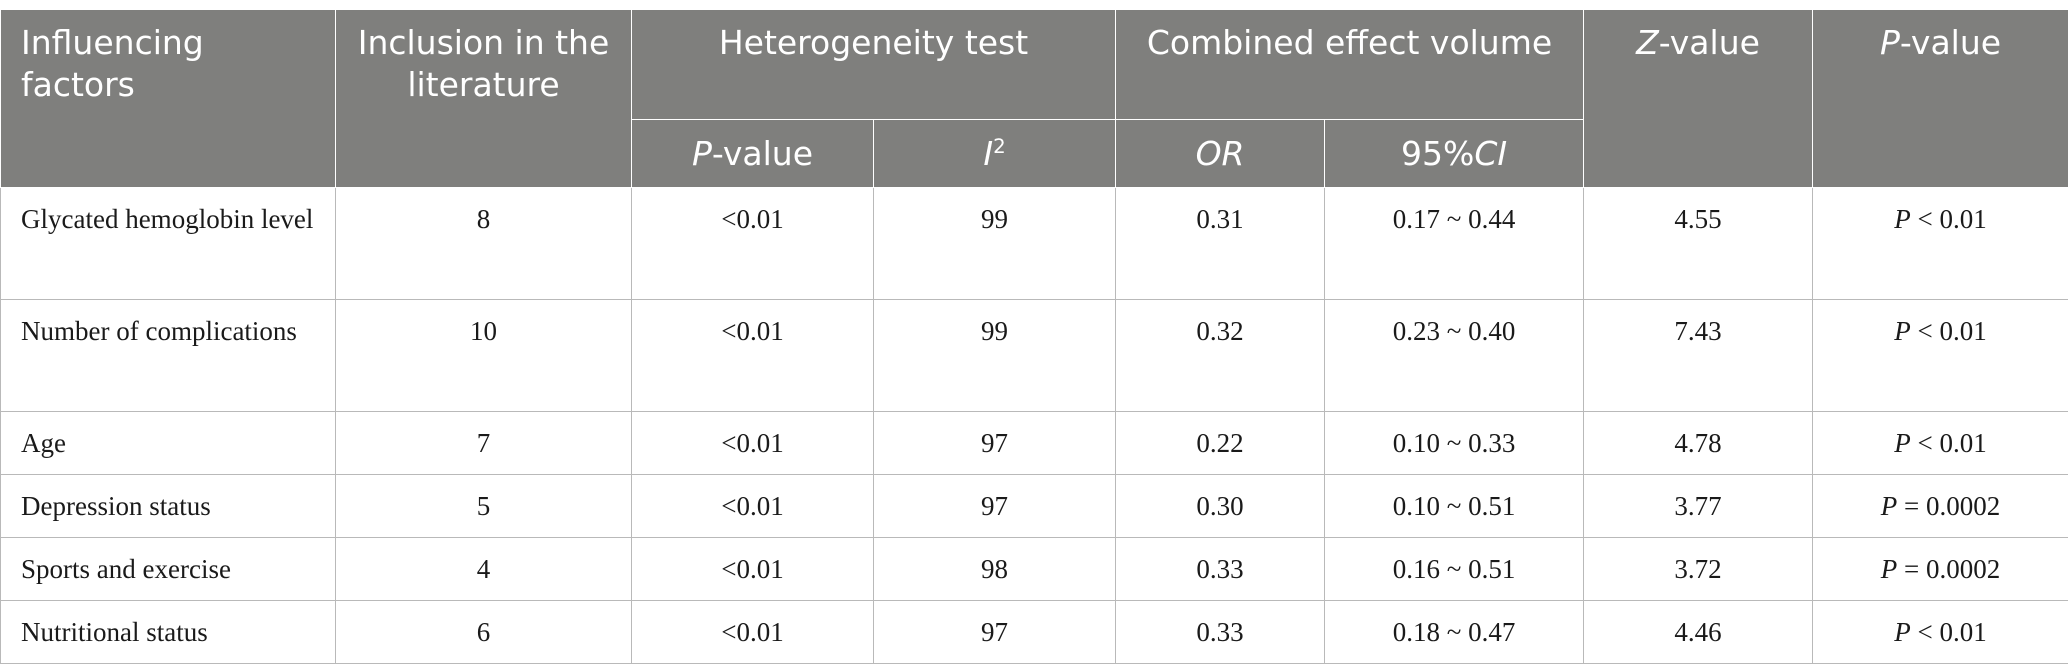 Image resolution: width=2068 pixels, height=671 pixels. What do you see at coordinates (1220, 243) in the screenshot?
I see `cell-or: 0.31` at bounding box center [1220, 243].